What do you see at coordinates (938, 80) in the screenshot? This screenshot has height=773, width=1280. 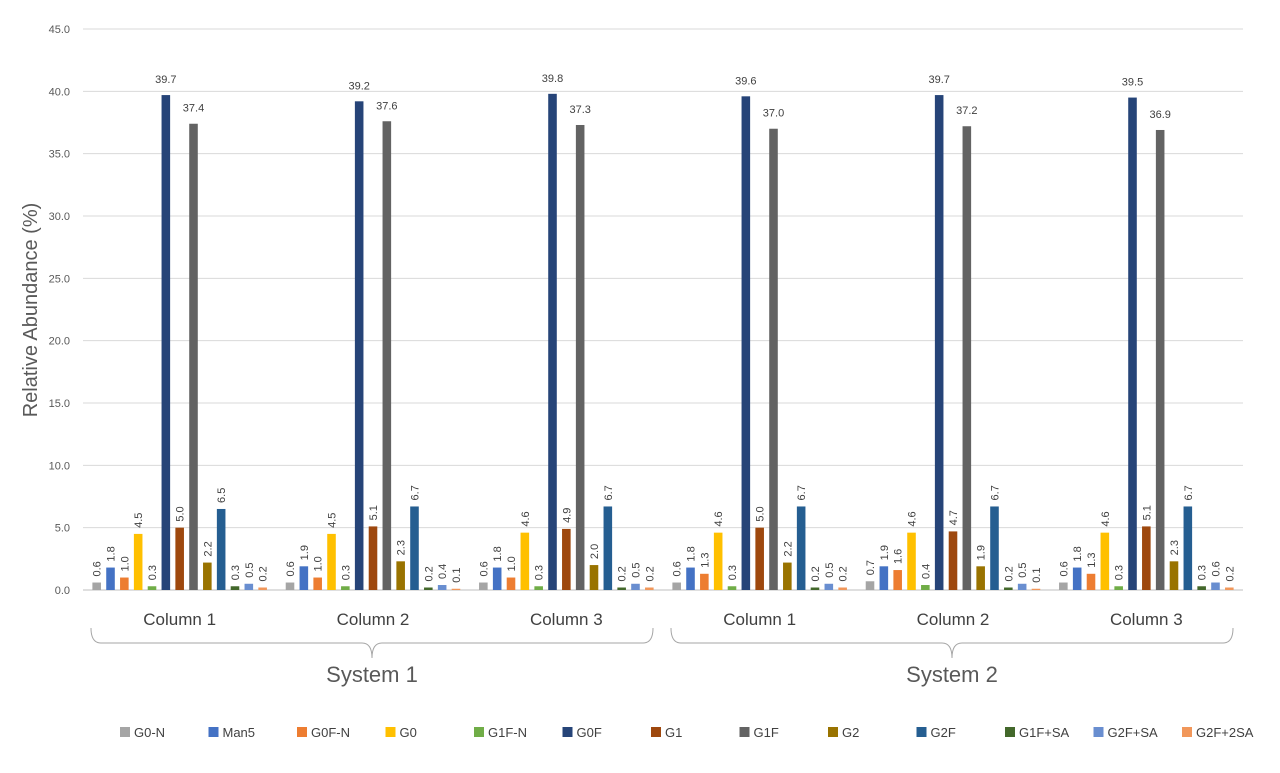 I see `data-label: 39.7` at bounding box center [938, 80].